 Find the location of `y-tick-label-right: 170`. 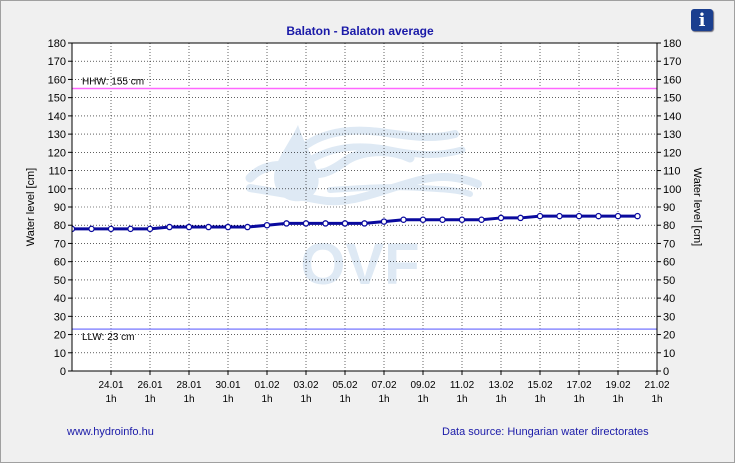

y-tick-label-right: 170 is located at coordinates (672, 62).